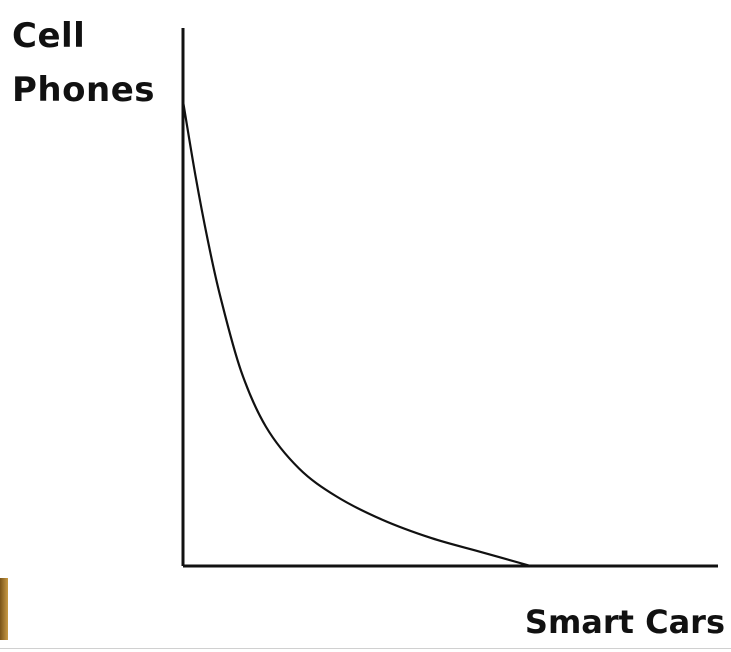 The image size is (731, 652). Describe the element at coordinates (49, 36) in the screenshot. I see `y-axis-label-line-1: Cell` at that location.